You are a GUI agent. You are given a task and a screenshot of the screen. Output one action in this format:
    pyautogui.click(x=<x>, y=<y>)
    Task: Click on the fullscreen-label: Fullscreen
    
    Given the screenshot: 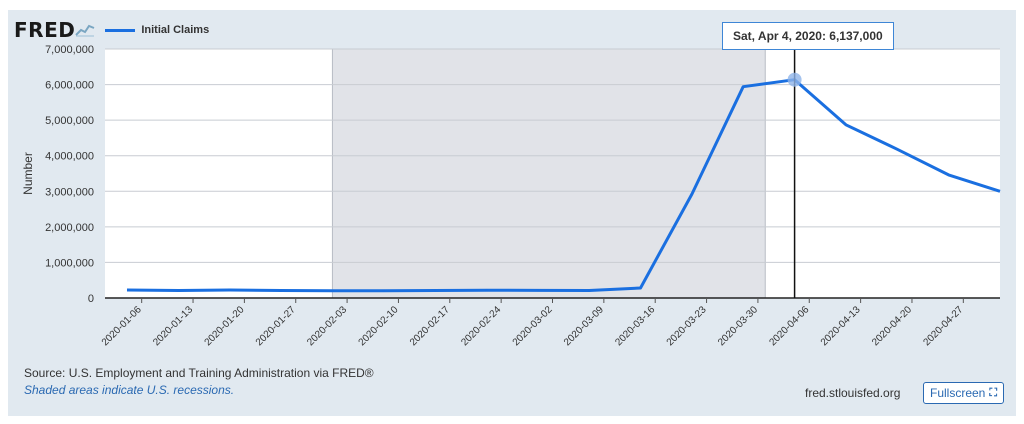 What is the action you would take?
    pyautogui.click(x=958, y=393)
    